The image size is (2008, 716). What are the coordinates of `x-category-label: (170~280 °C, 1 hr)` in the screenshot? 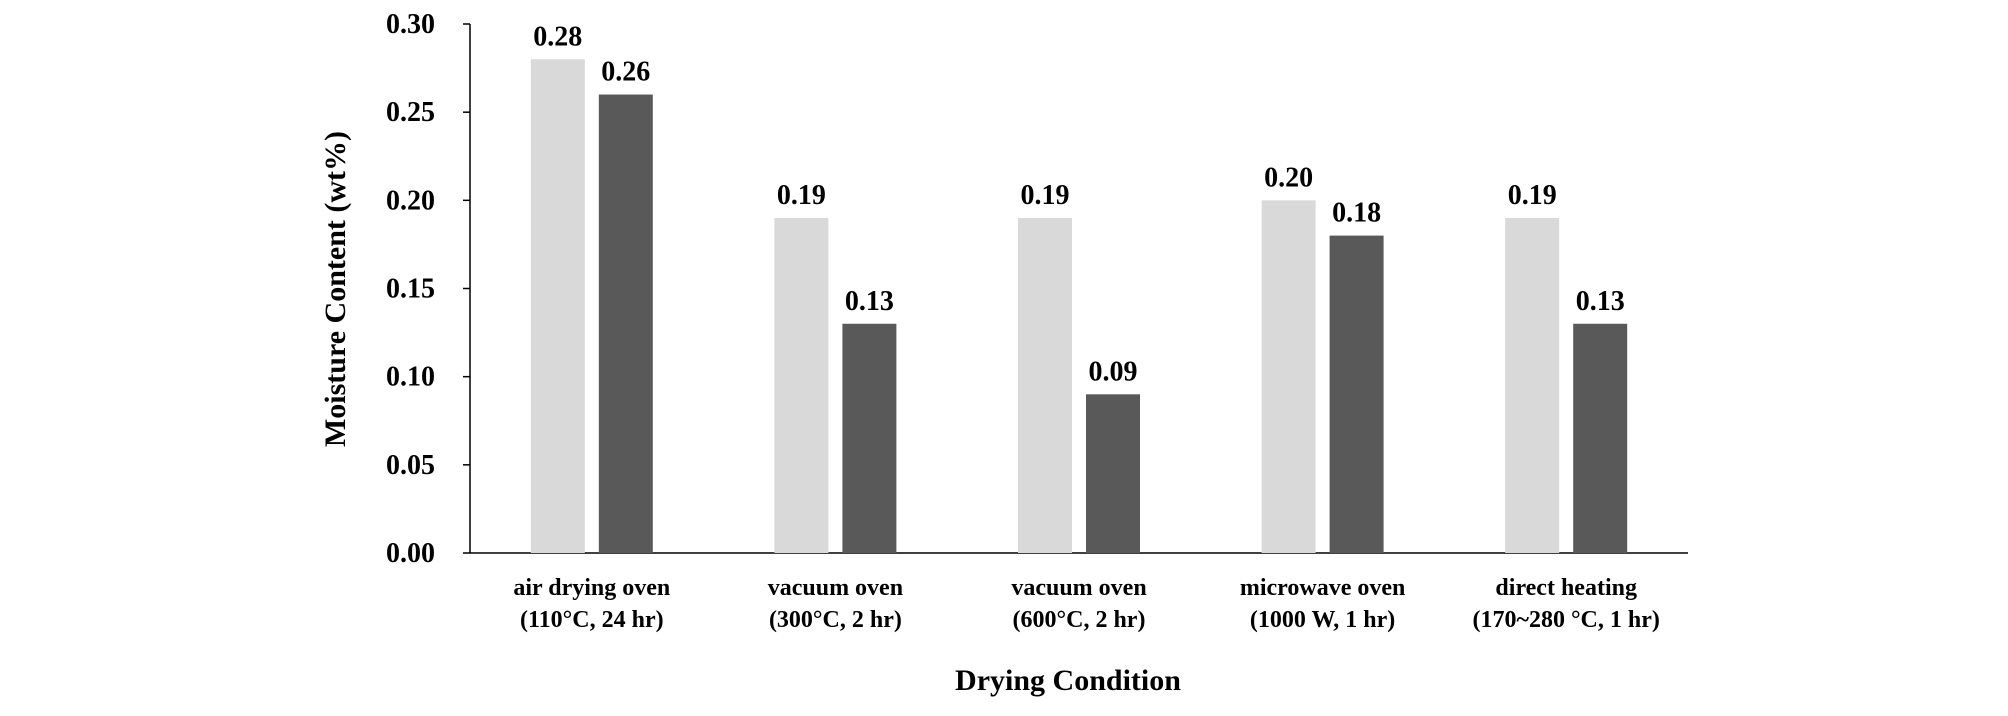 It's located at (1565, 620).